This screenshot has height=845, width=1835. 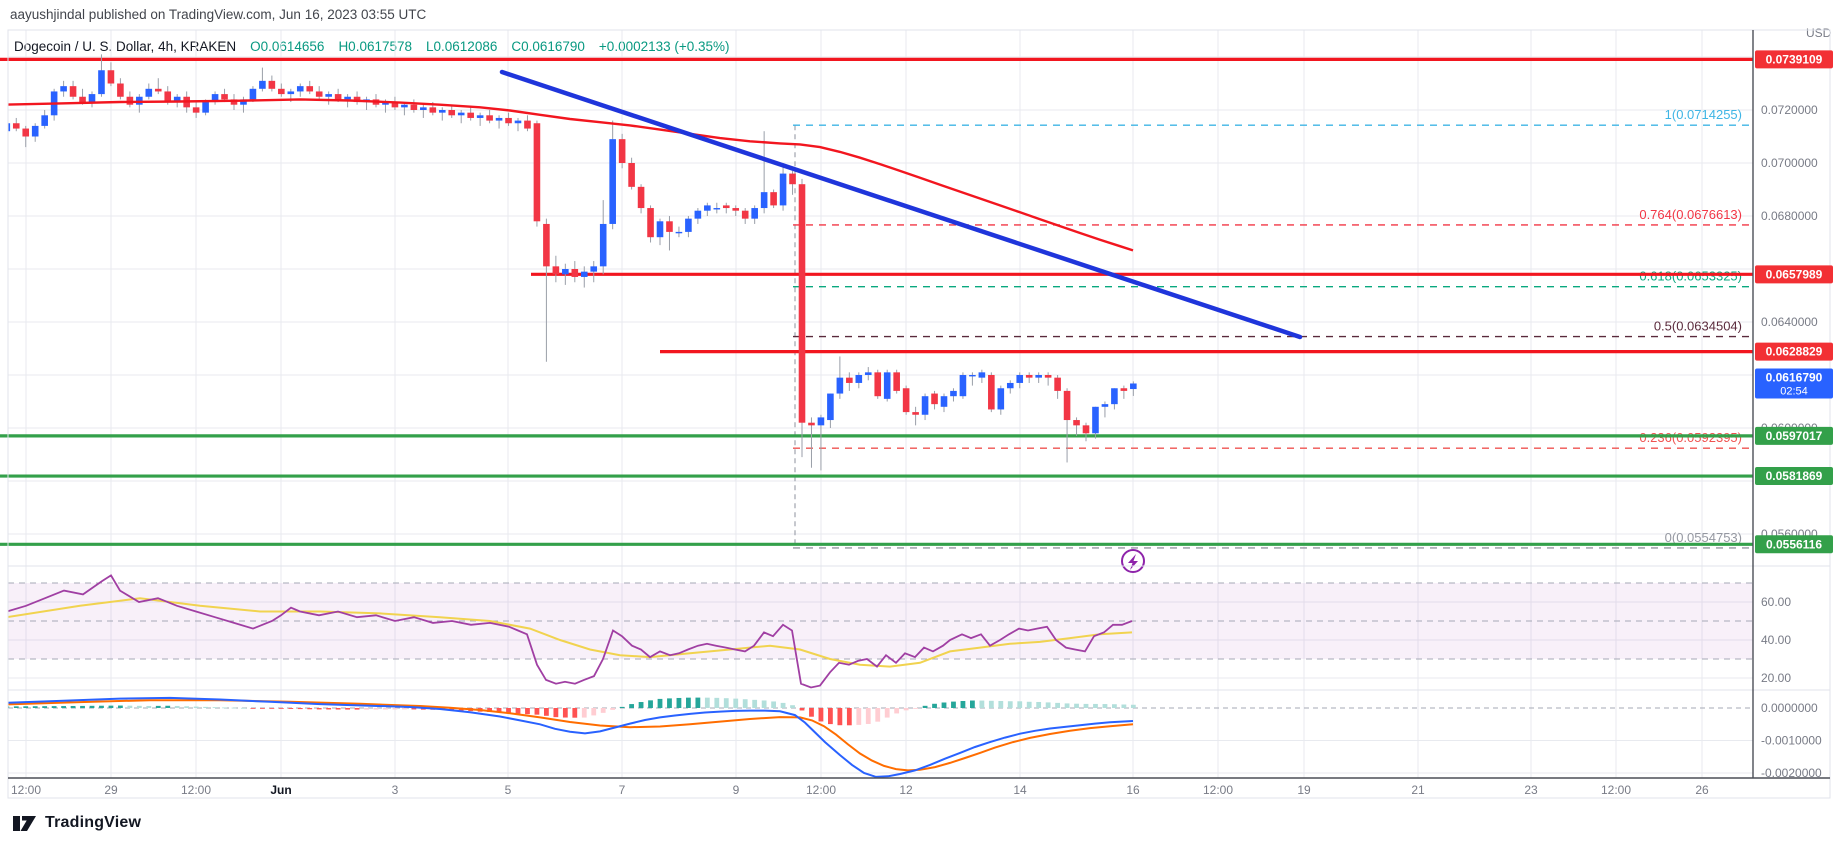 I want to click on fib-label: 1(0.0714255), so click(x=1703, y=114).